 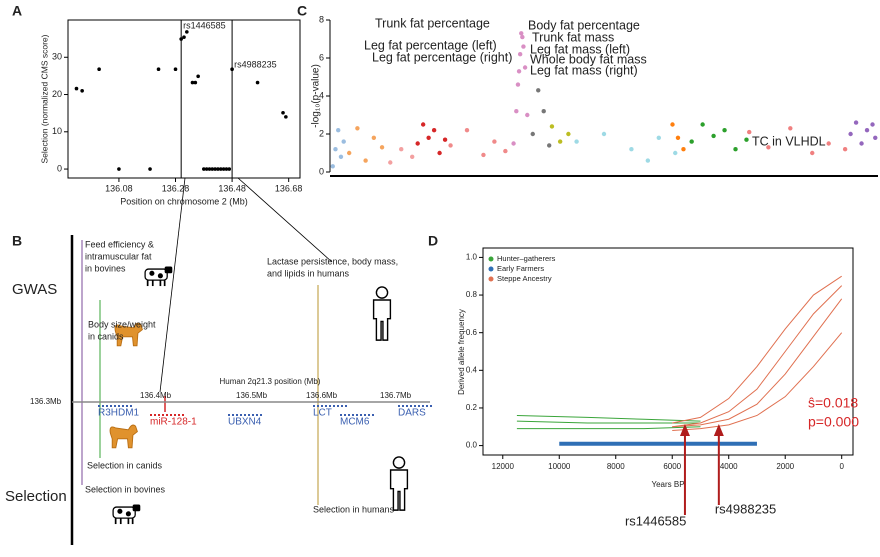 What do you see at coordinates (472, 407) in the screenshot?
I see `y-tick-label: 0.2` at bounding box center [472, 407].